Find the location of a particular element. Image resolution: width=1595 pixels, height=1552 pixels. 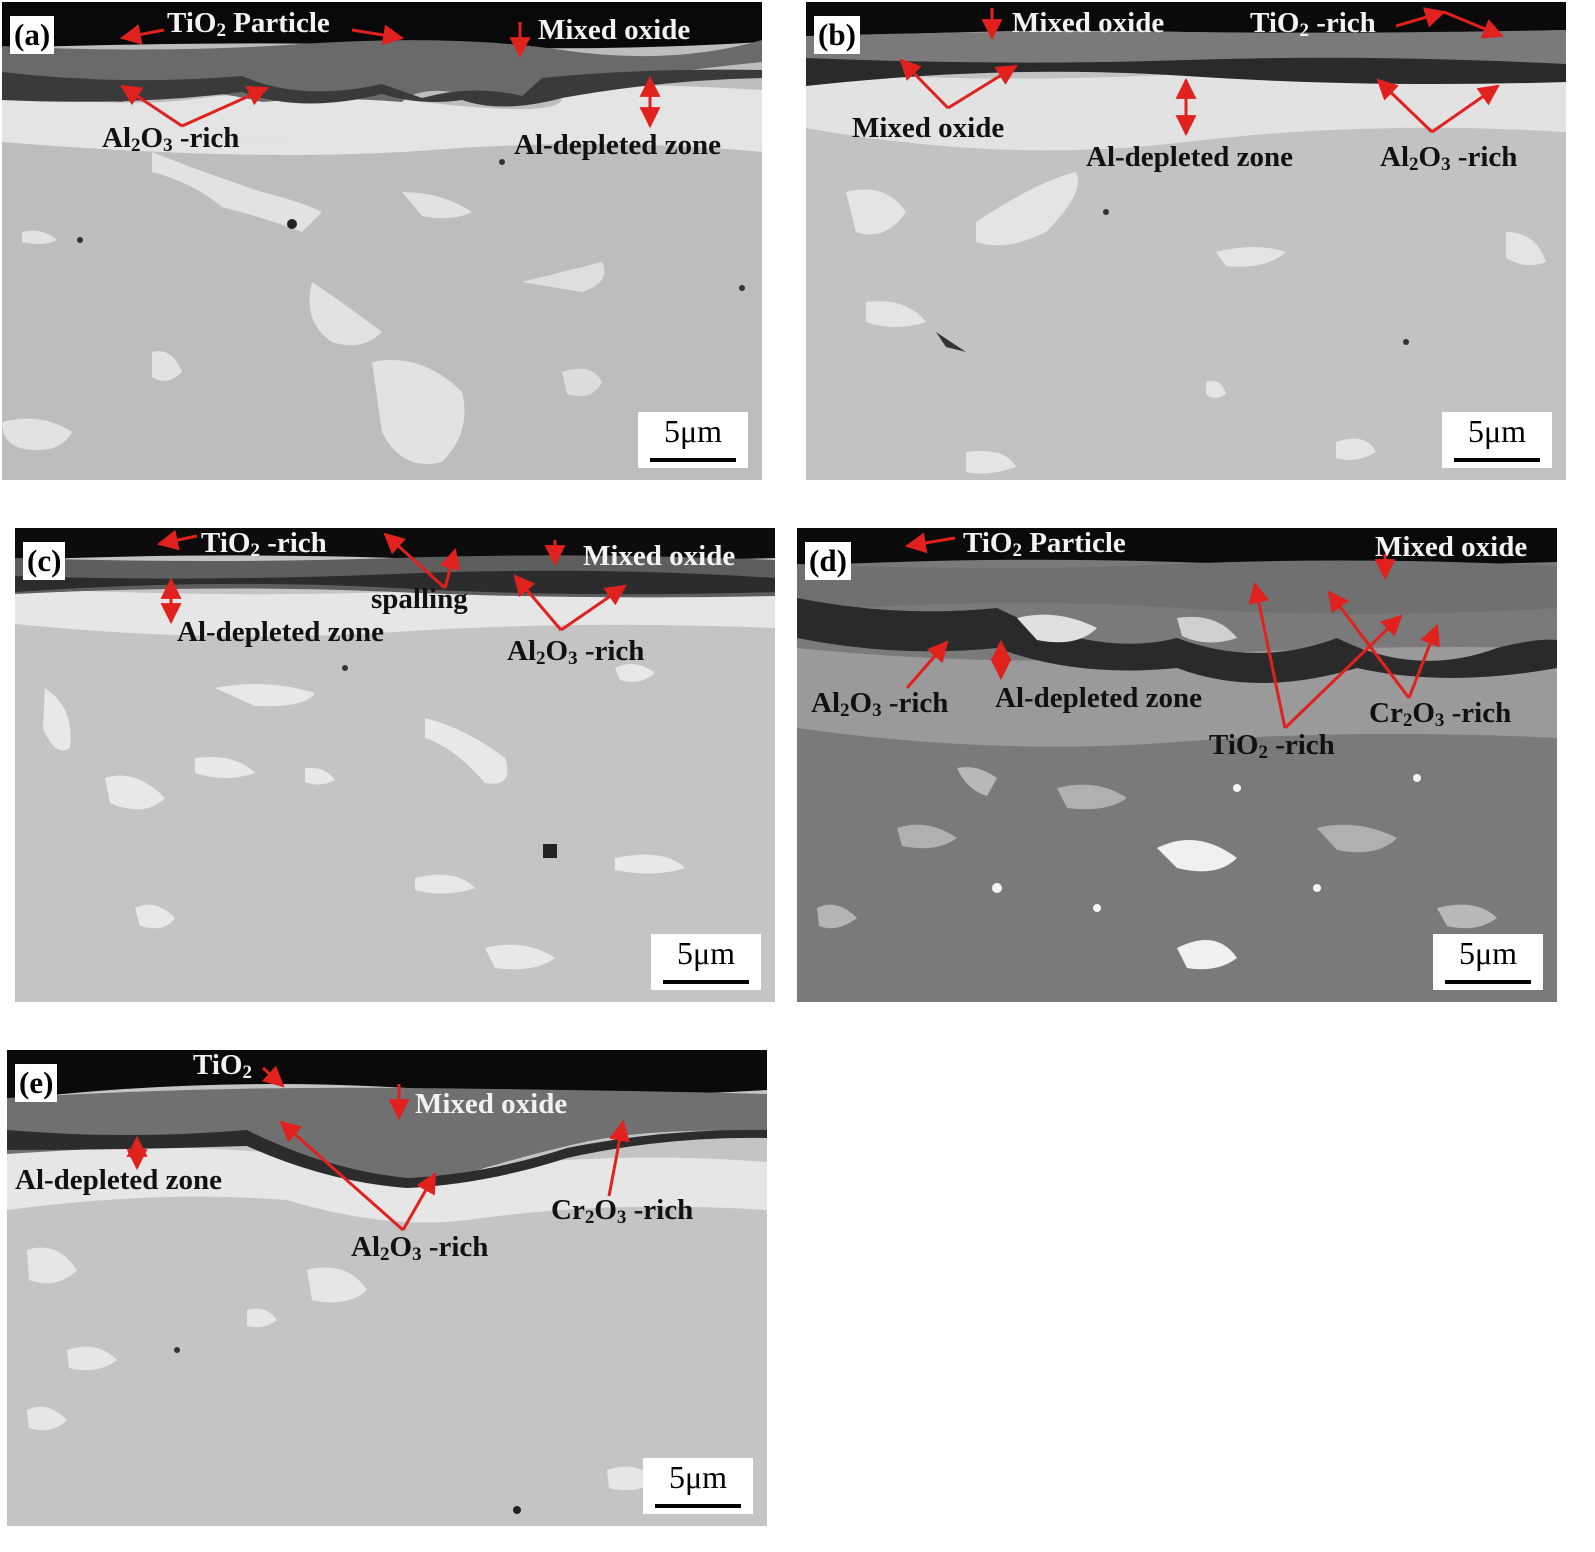

scale-bar-b: 5μm is located at coordinates (1497, 440).